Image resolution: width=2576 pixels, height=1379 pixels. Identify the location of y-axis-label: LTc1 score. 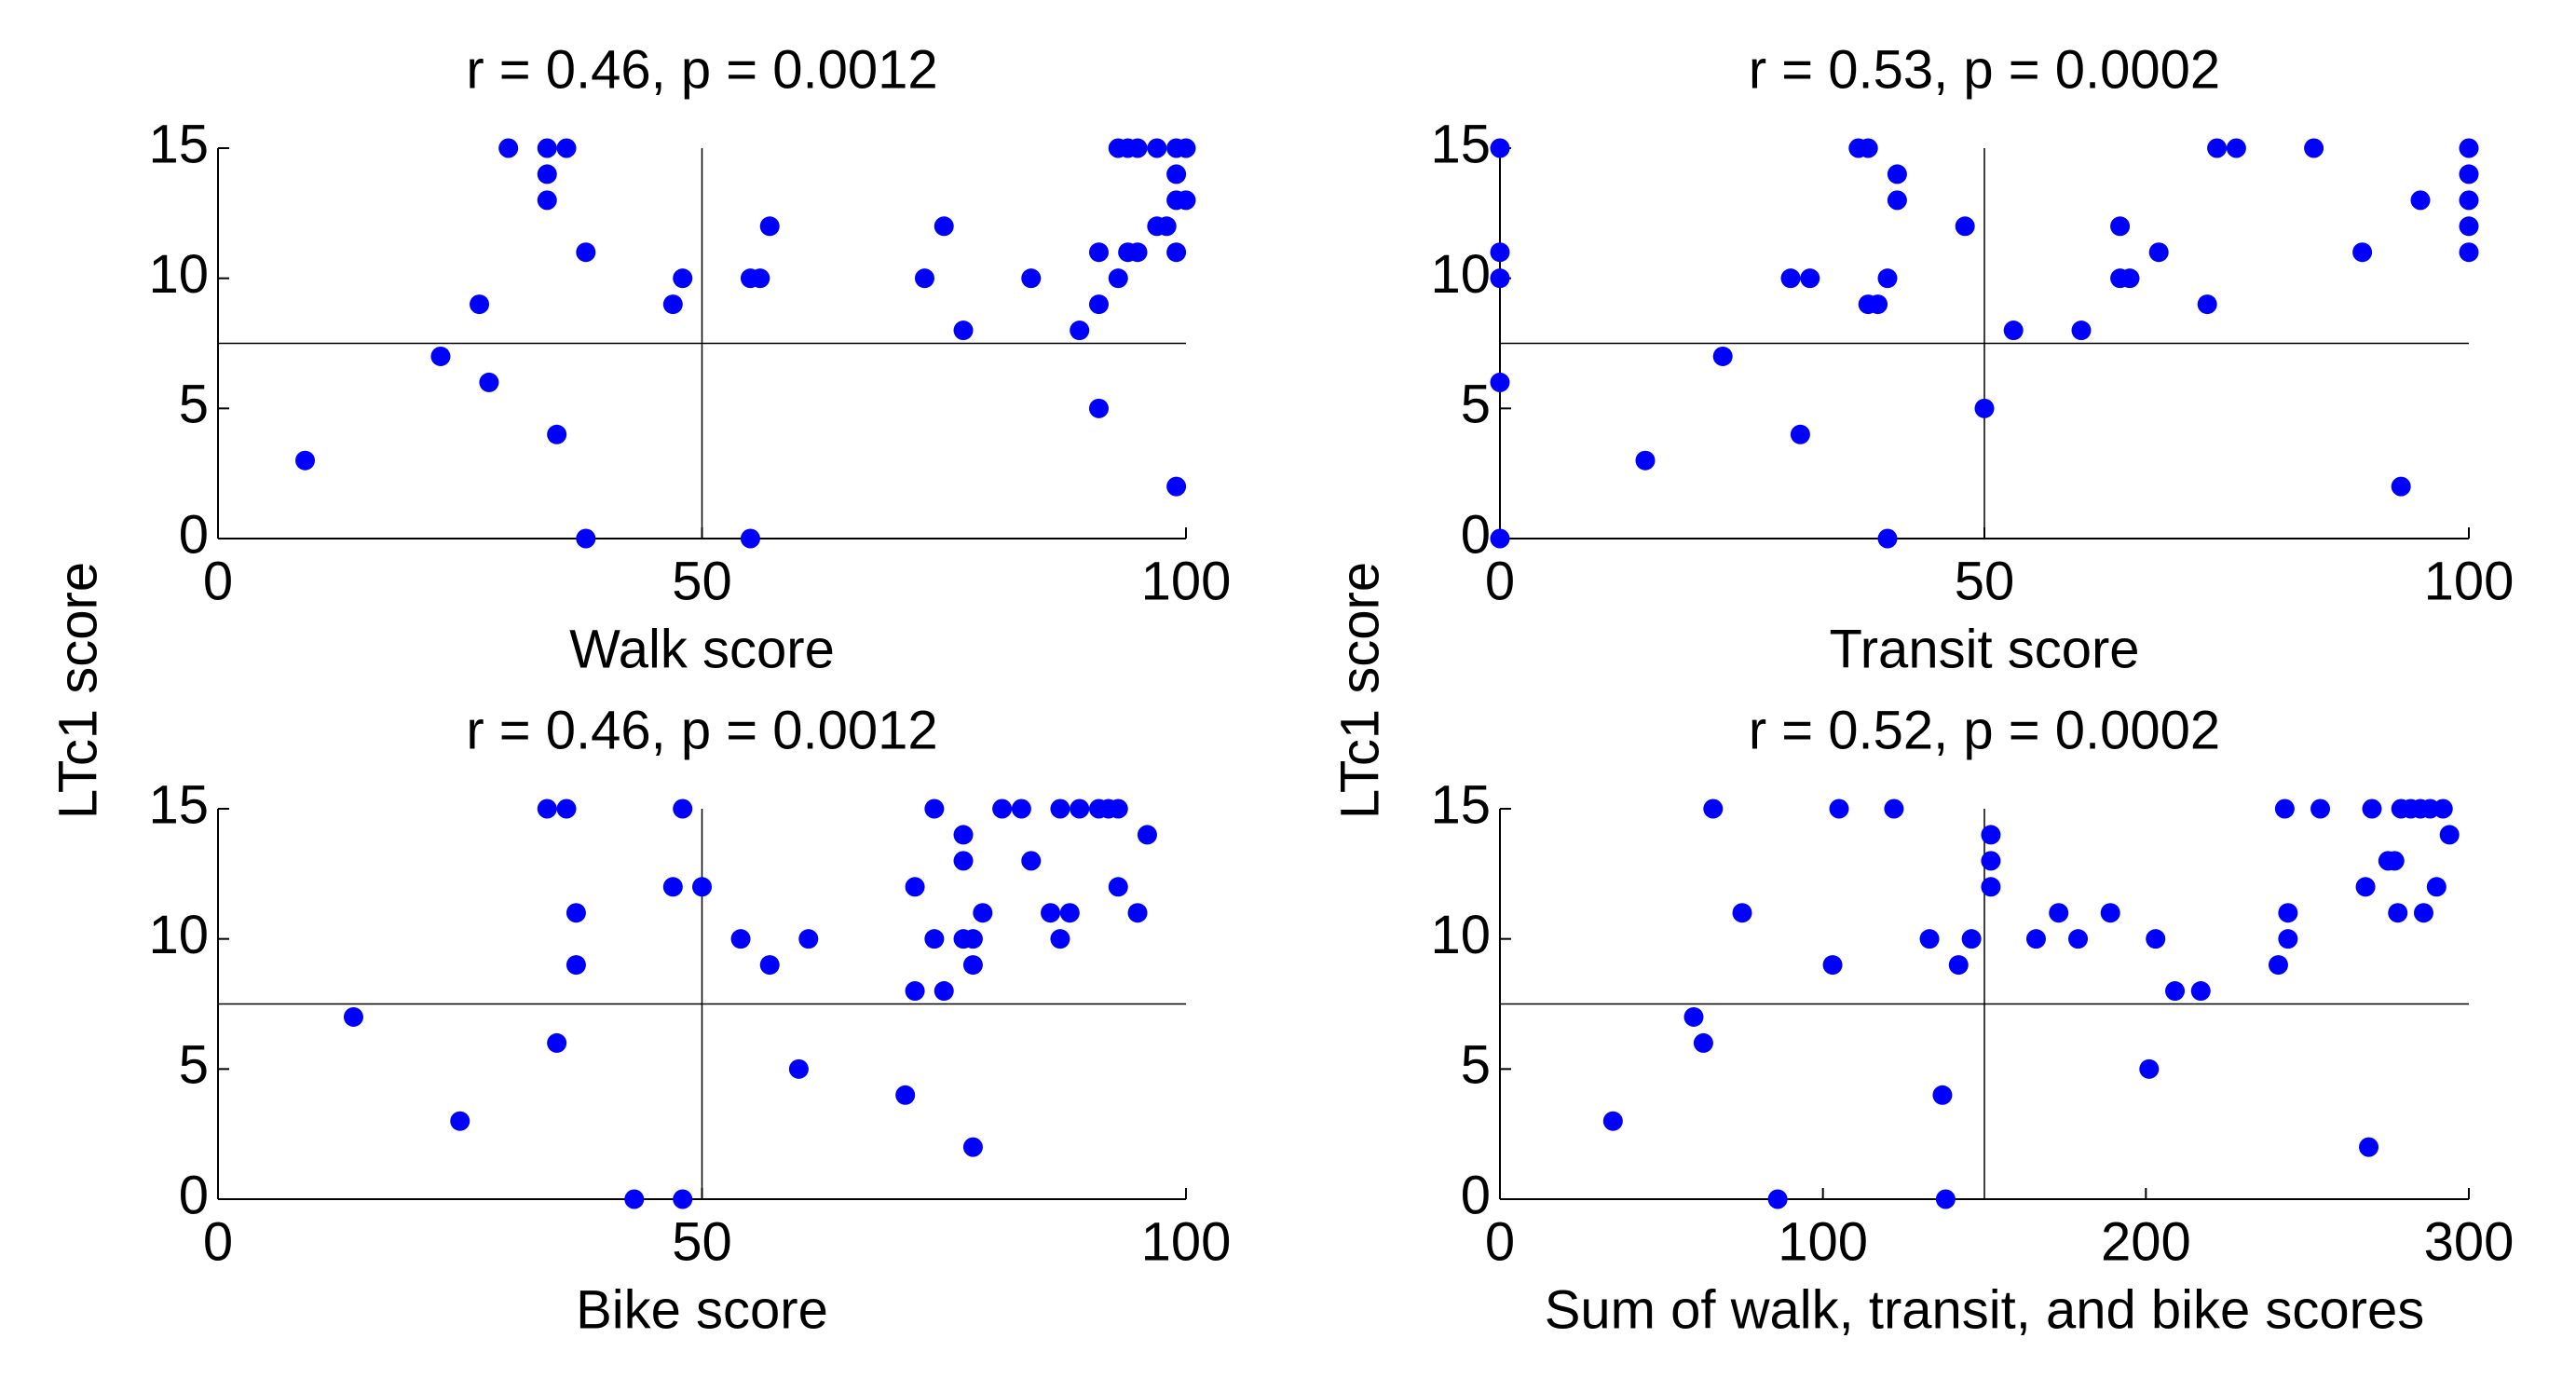
(1359, 690).